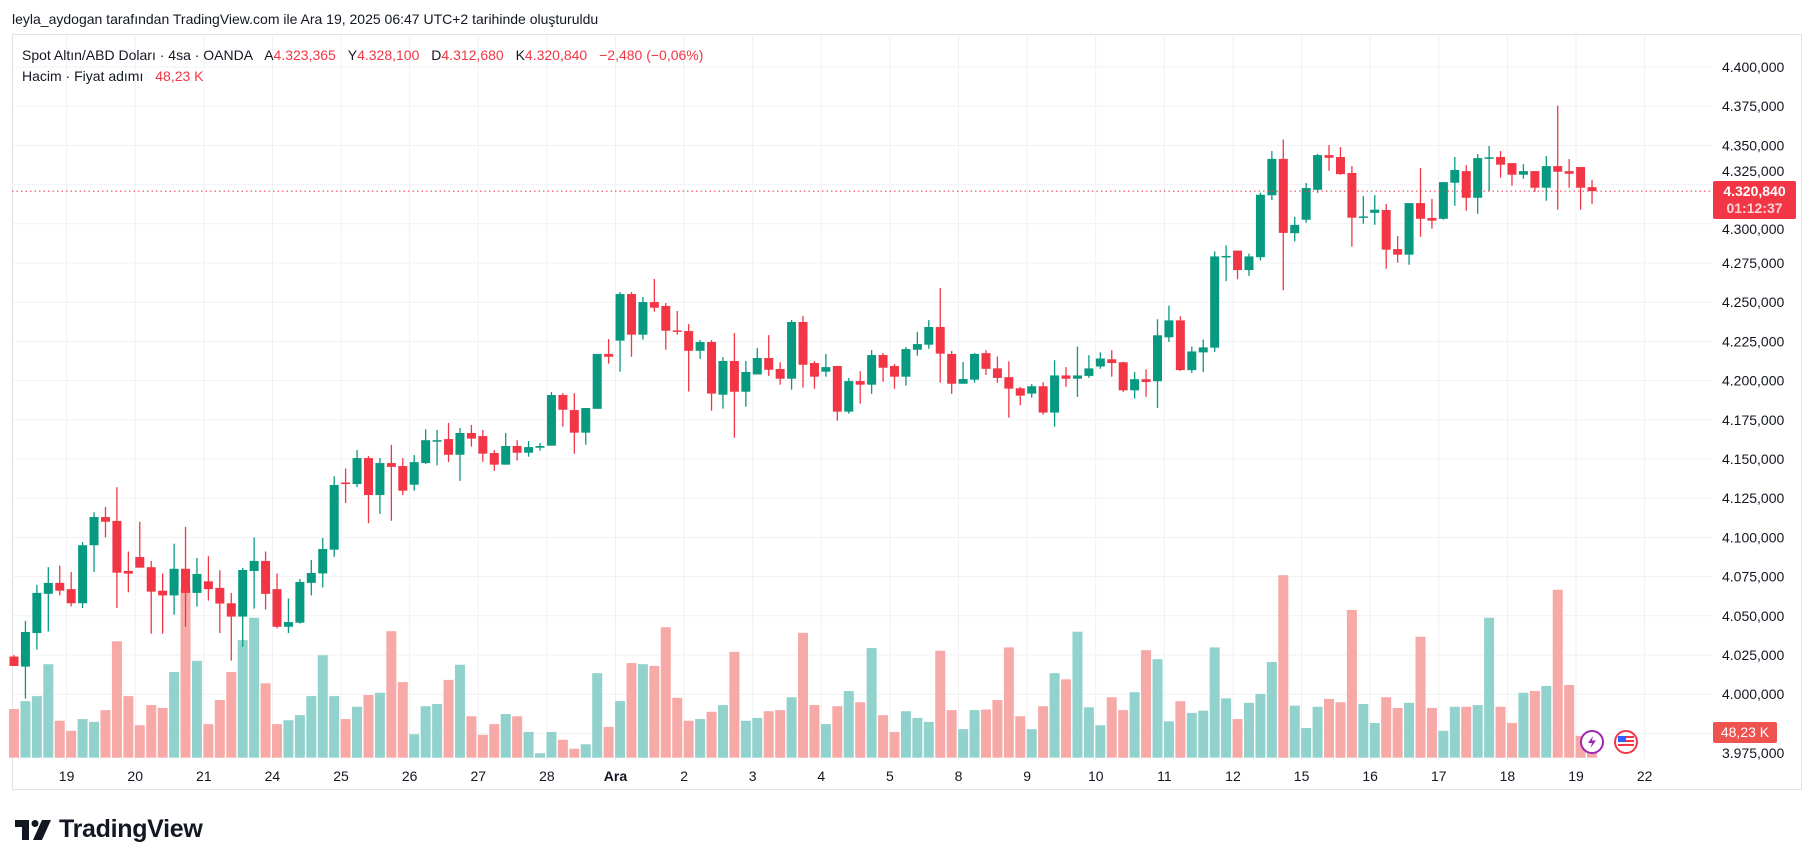 The width and height of the screenshot is (1815, 868). I want to click on bar-countdown: 01:12:37, so click(1754, 208).